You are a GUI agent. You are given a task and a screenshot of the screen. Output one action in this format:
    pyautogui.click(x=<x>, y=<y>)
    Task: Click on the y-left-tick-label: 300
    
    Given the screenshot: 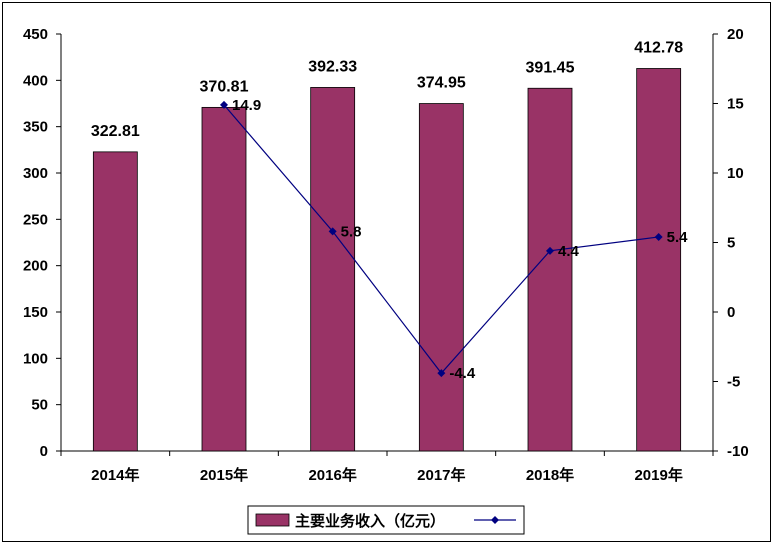 What is the action you would take?
    pyautogui.click(x=35, y=173)
    